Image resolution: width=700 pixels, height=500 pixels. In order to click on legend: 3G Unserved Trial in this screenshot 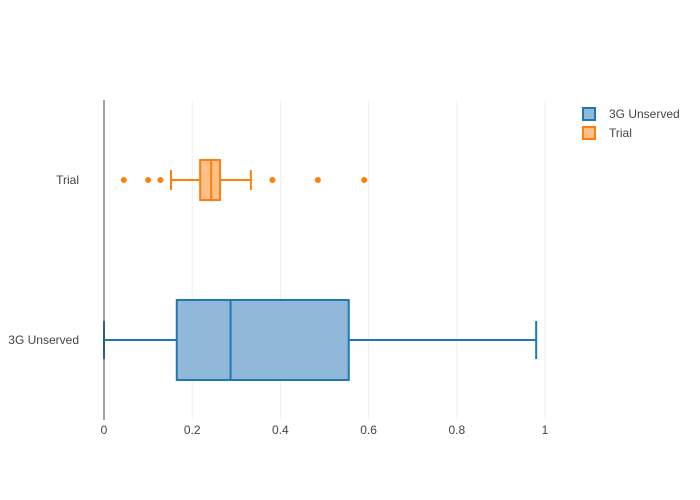, I will do `click(631, 123)`.